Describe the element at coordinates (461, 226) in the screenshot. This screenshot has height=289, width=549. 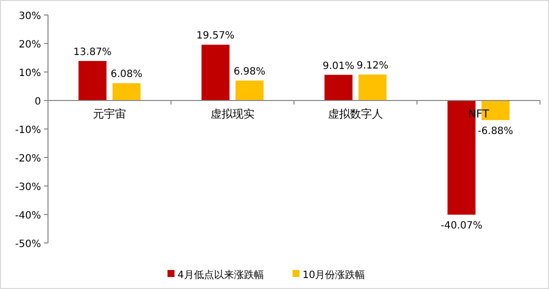
I see `data-label: -40.07%` at that location.